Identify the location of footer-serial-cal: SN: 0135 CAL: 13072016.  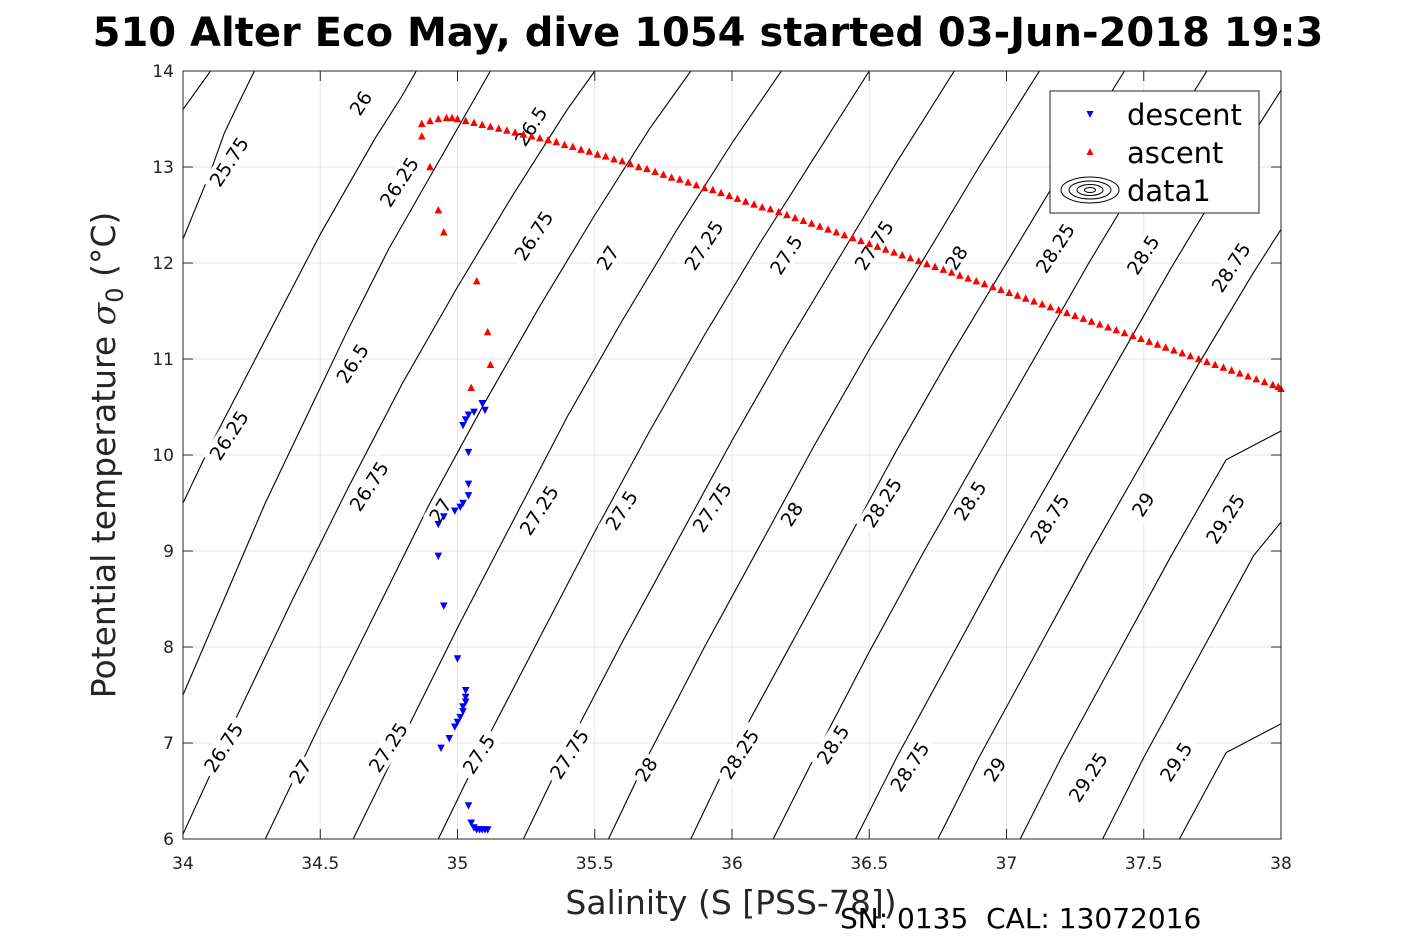
(1020, 918).